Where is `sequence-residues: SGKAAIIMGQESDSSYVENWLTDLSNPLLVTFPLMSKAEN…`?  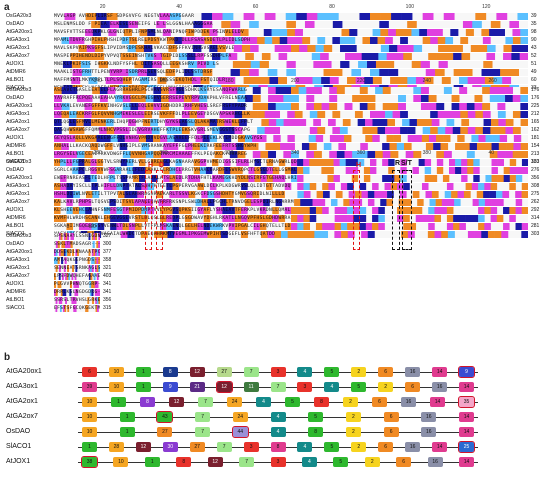 sequence-residues: SGKAAIIMGQESDSSYVENWLTDLSNPLLVTFPLMSKAEN… is located at coordinates (291, 226).